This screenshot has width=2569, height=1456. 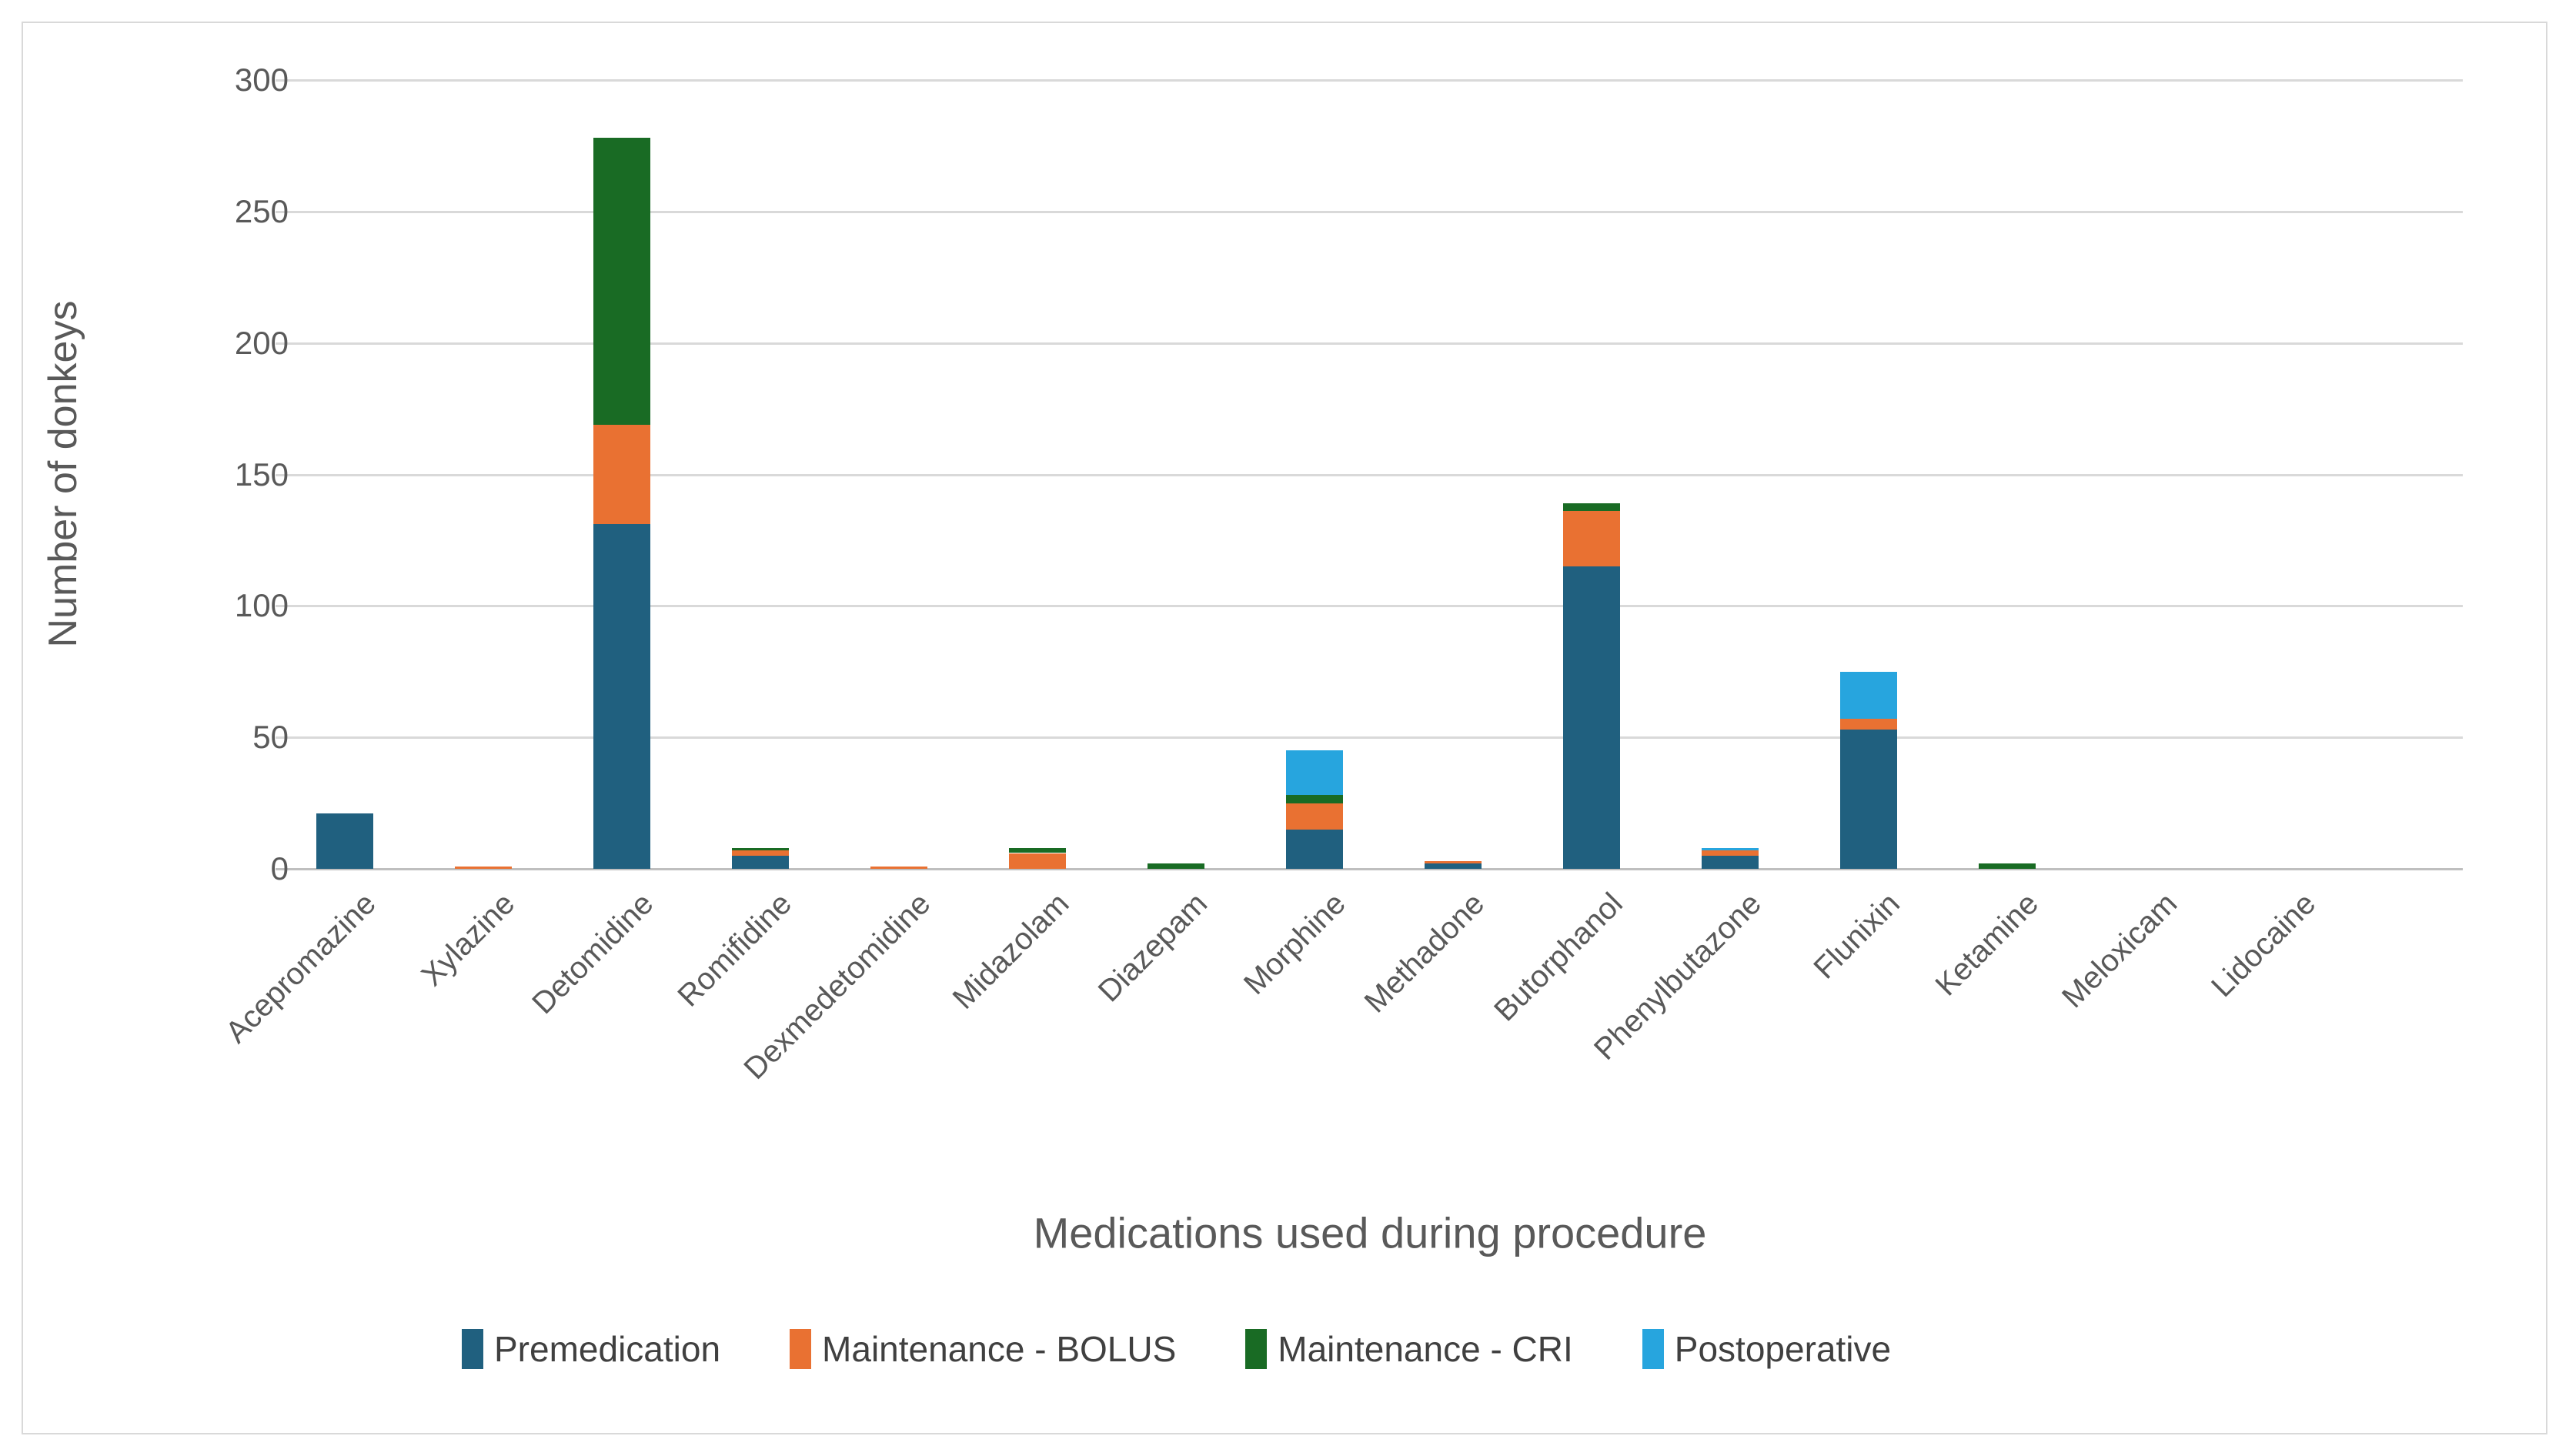 What do you see at coordinates (261, 211) in the screenshot?
I see `y-tick-label-250: 250` at bounding box center [261, 211].